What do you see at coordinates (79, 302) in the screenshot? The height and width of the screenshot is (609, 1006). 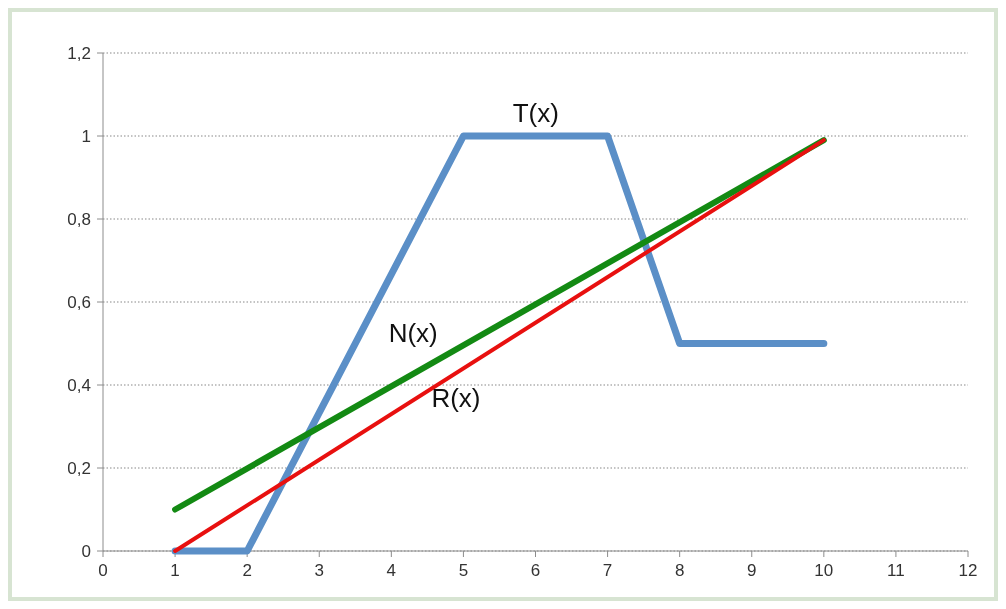 I see `y-tick-label: 0,6` at bounding box center [79, 302].